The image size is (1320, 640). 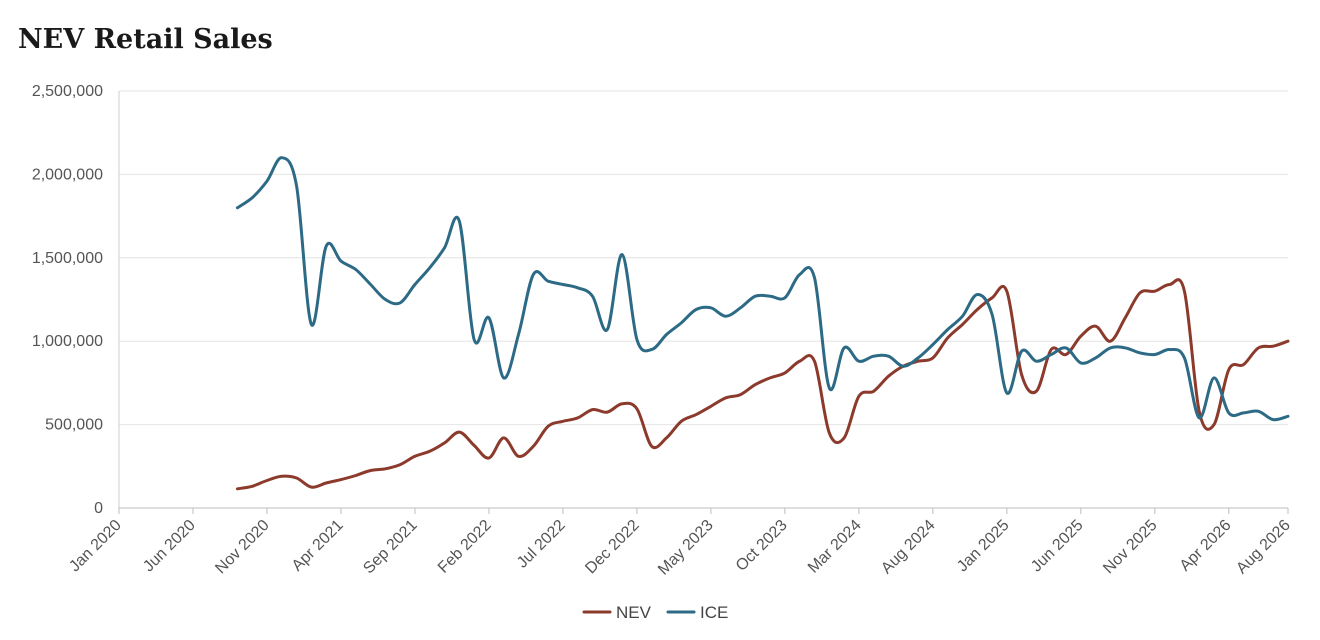 I want to click on x-tick-label: Feb 2022, so click(x=465, y=547).